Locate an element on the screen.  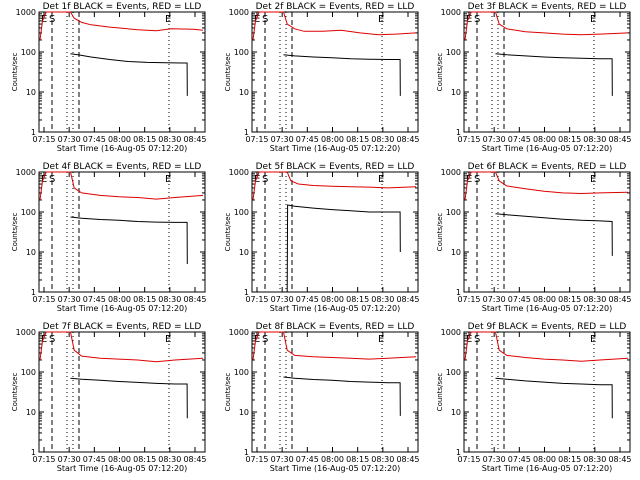
chart-title: Det 9f BLACK = Events, RED = LLD is located at coordinates (547, 327).